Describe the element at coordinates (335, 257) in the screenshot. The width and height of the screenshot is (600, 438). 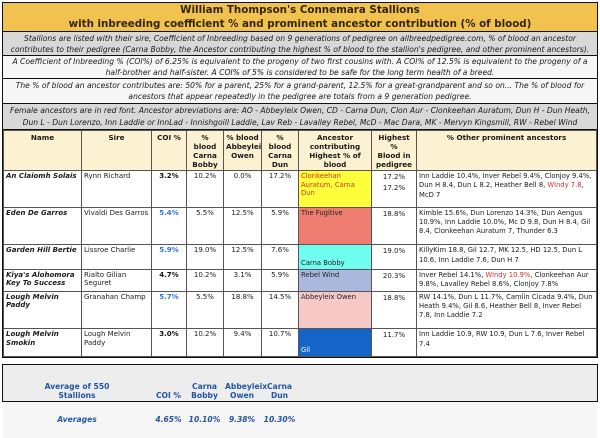
I see `top-ancestor-cell: Carna Bobby` at that location.